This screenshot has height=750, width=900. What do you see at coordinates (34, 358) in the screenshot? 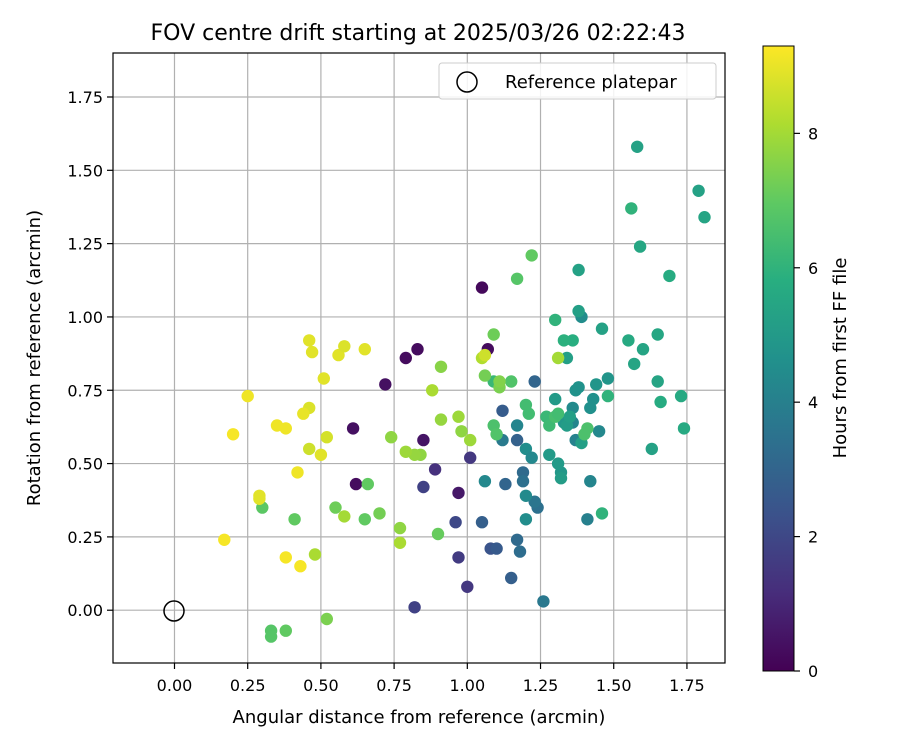
I see `y-axis-label: Rotation from reference (arcmin)` at bounding box center [34, 358].